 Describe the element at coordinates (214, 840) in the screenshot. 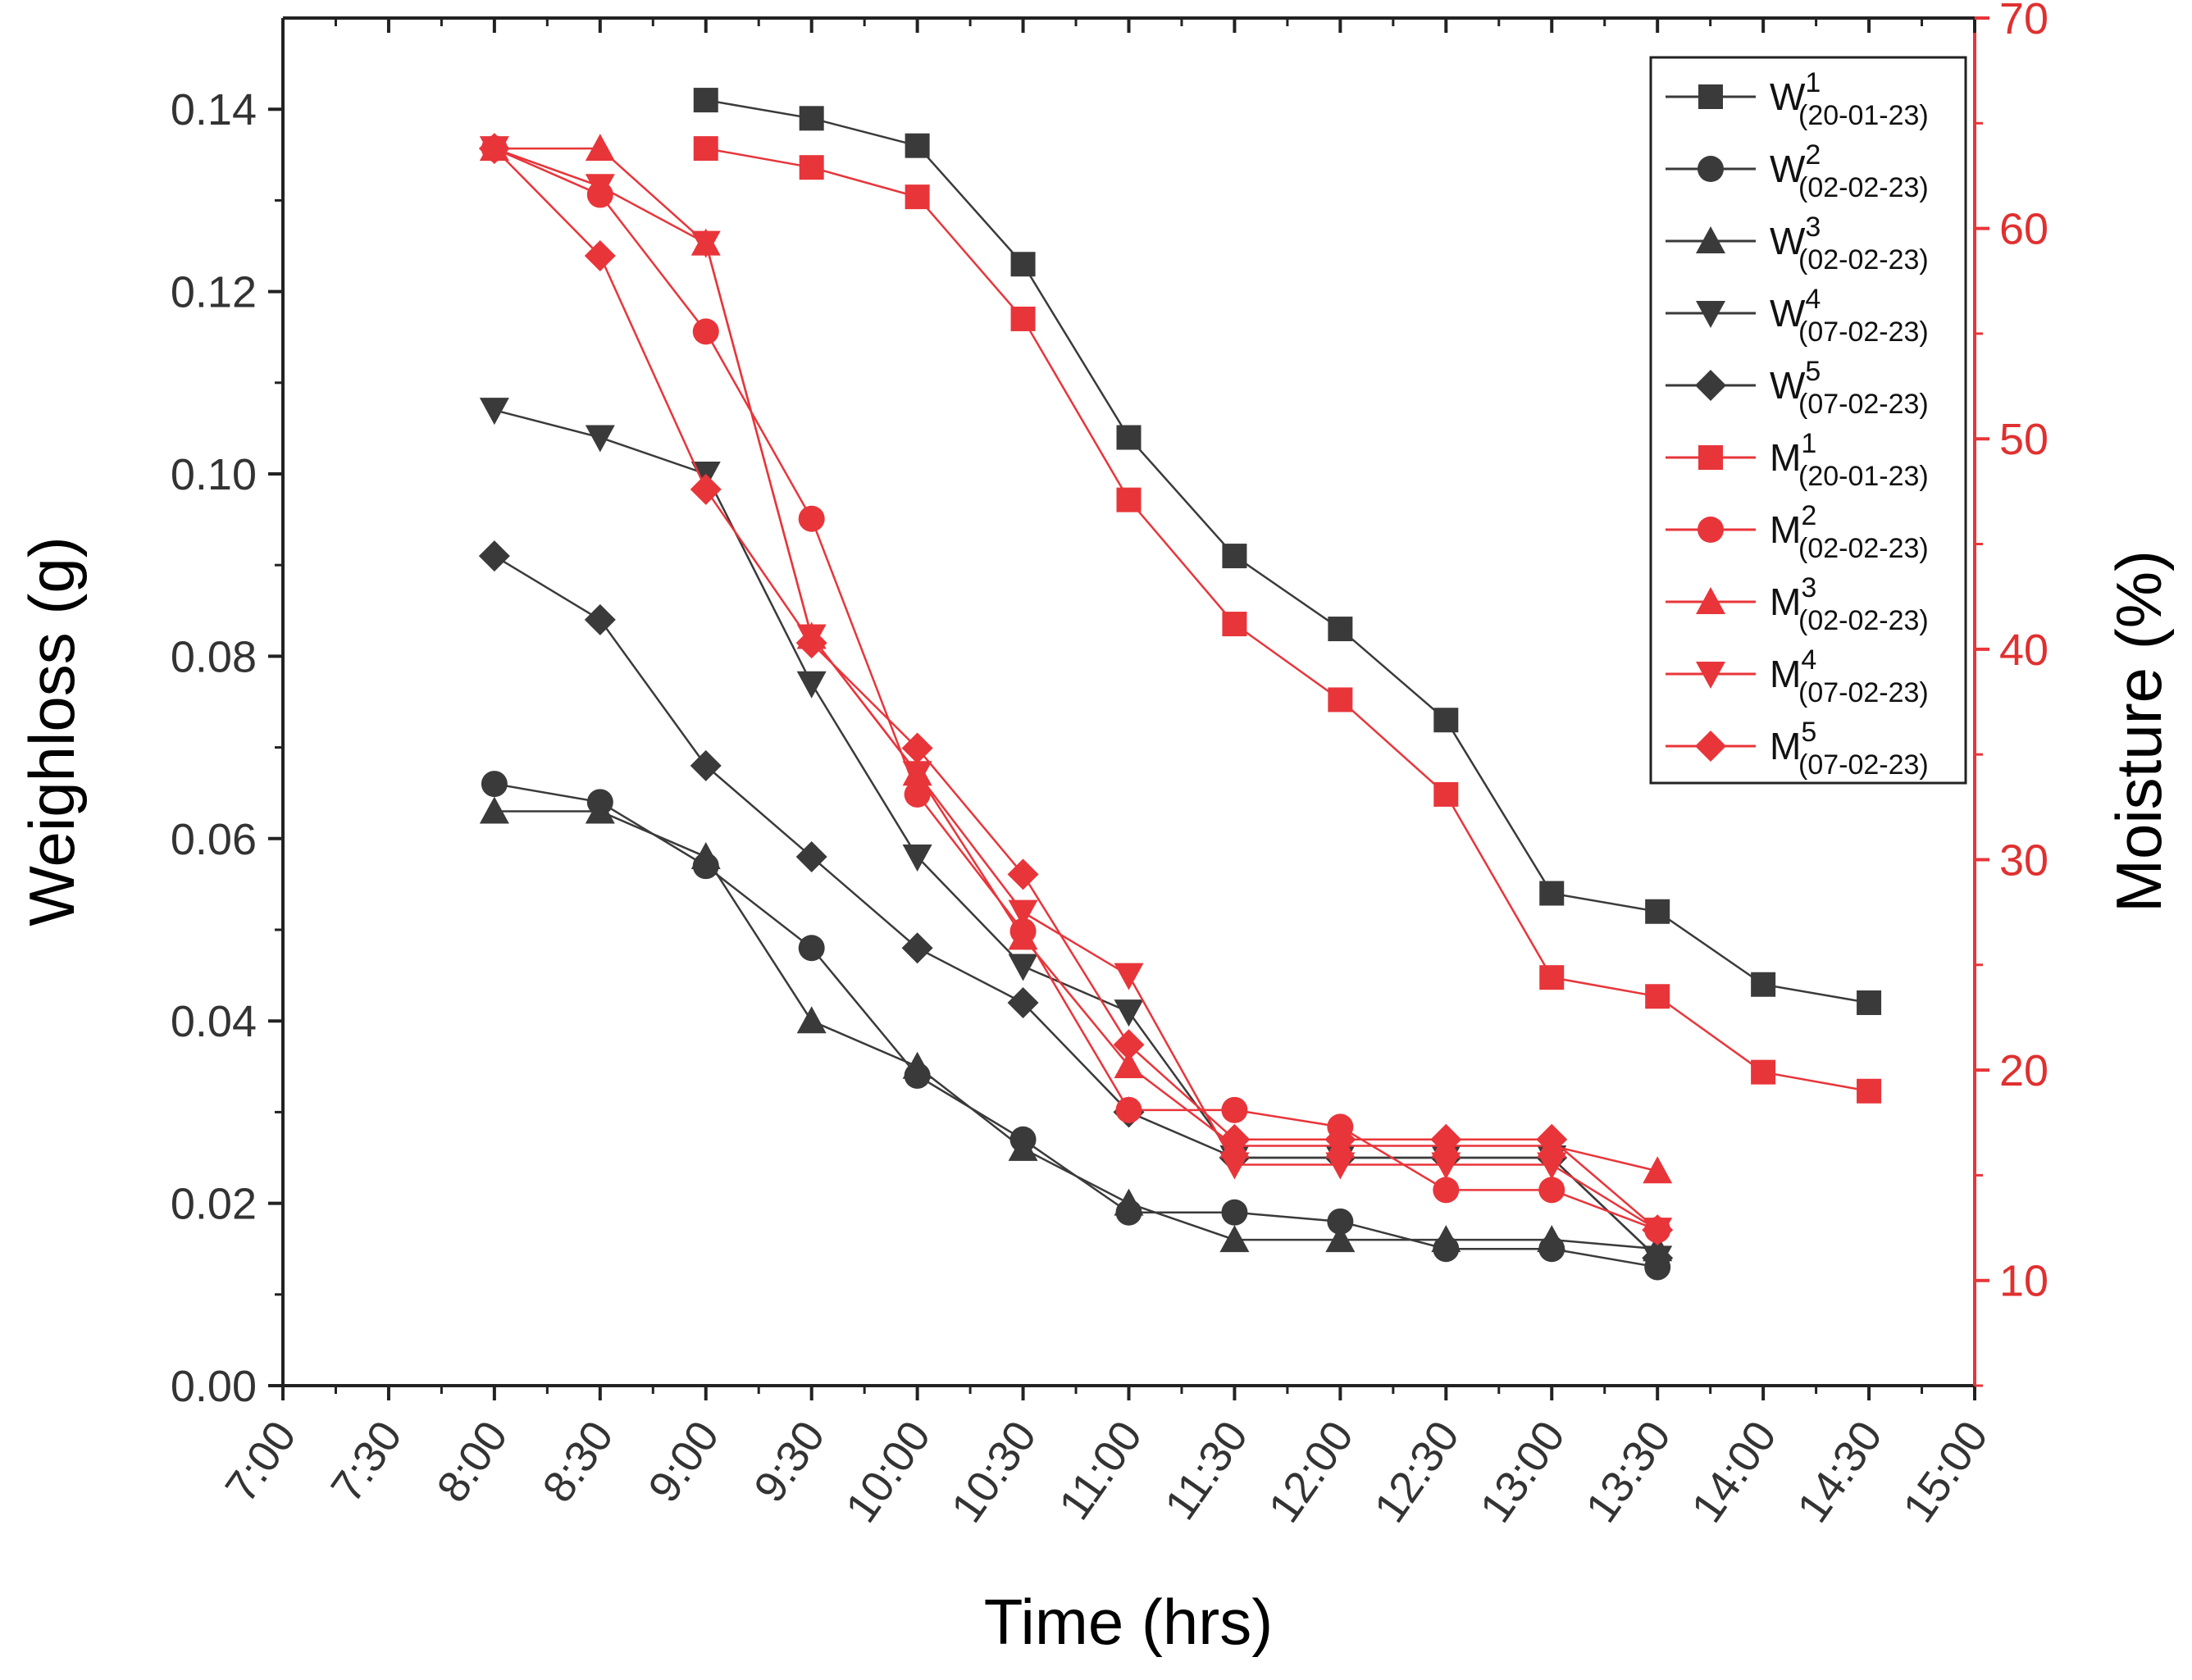

I see `y-tick-label: 0.06` at that location.